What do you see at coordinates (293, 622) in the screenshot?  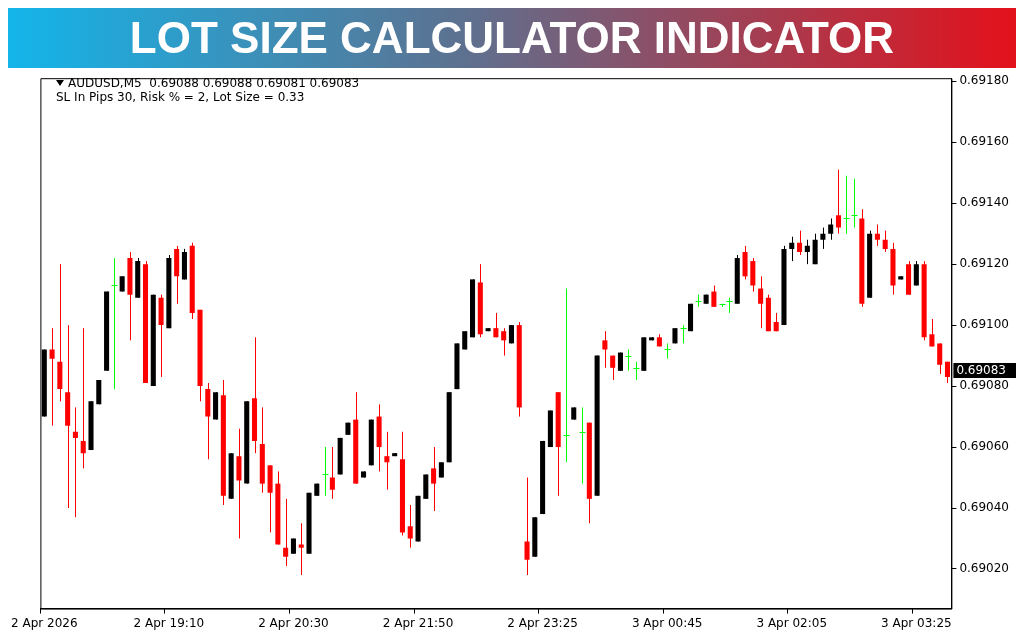 I see `x-tick-label: 2 Apr 20:30` at bounding box center [293, 622].